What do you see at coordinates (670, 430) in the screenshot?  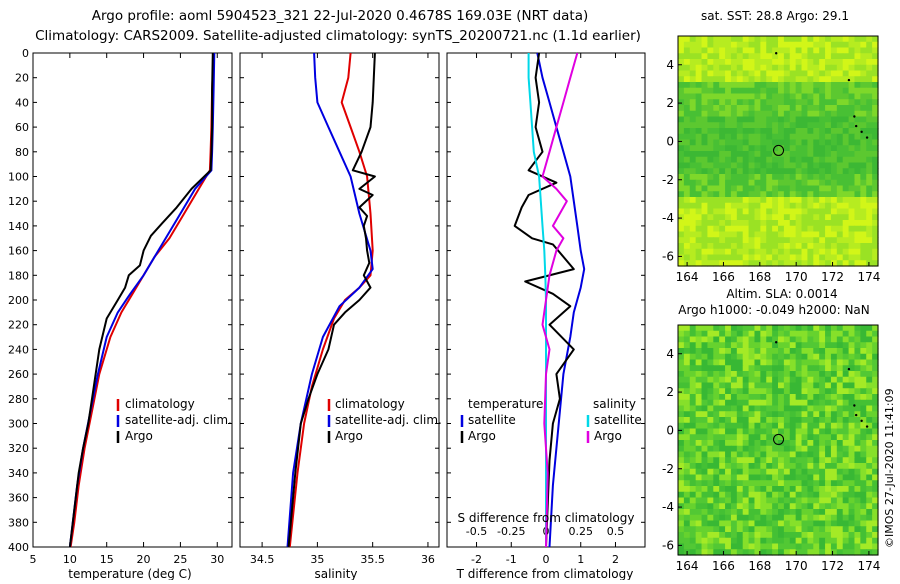 I see `map-y-tick-label: 0` at bounding box center [670, 430].